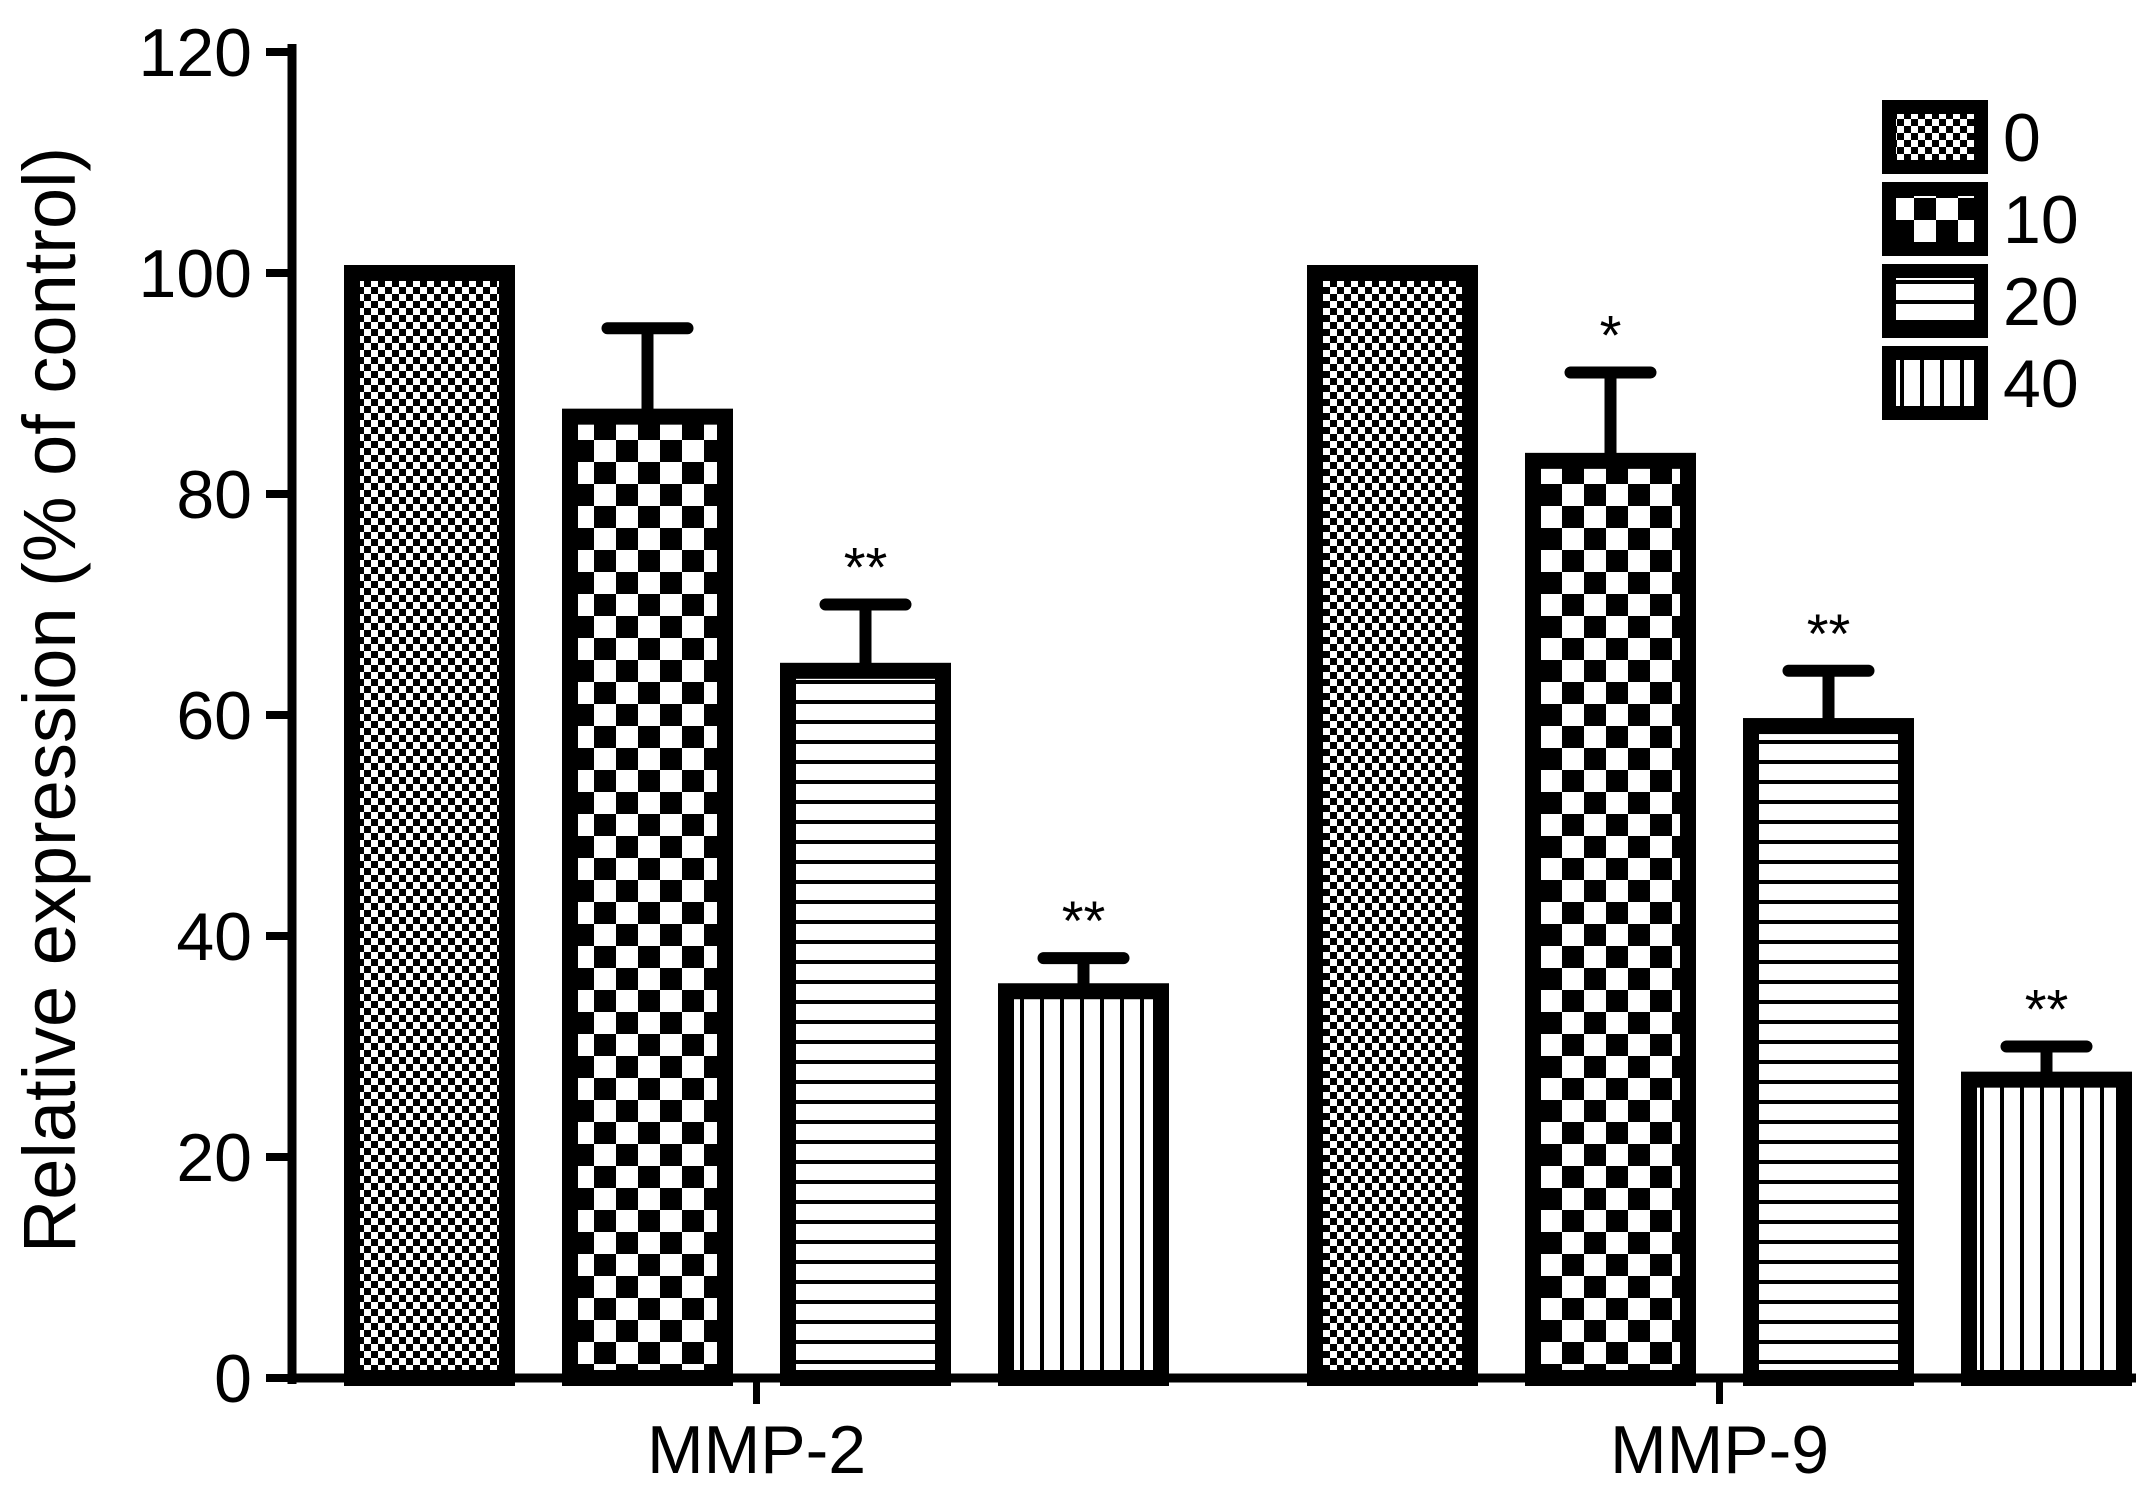 This screenshot has width=2150, height=1507. What do you see at coordinates (214, 1158) in the screenshot?
I see `y-tick-label: 20` at bounding box center [214, 1158].